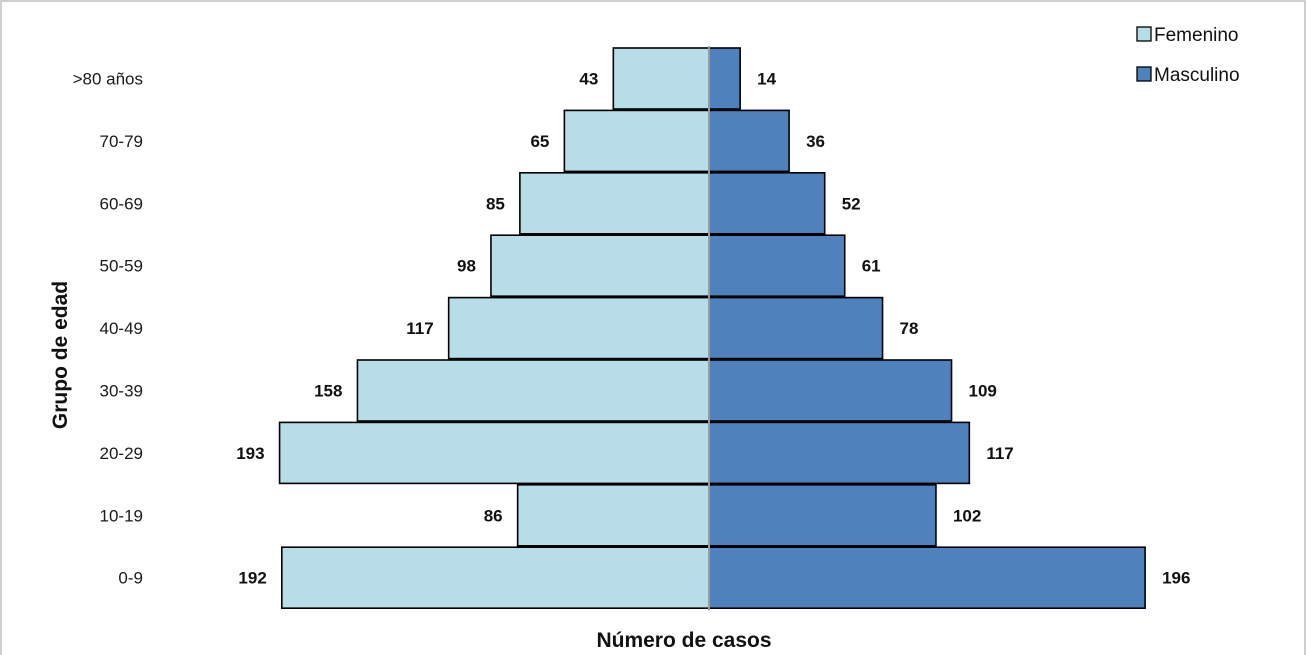  What do you see at coordinates (121, 203) in the screenshot?
I see `category-label-60-69: 60-69` at bounding box center [121, 203].